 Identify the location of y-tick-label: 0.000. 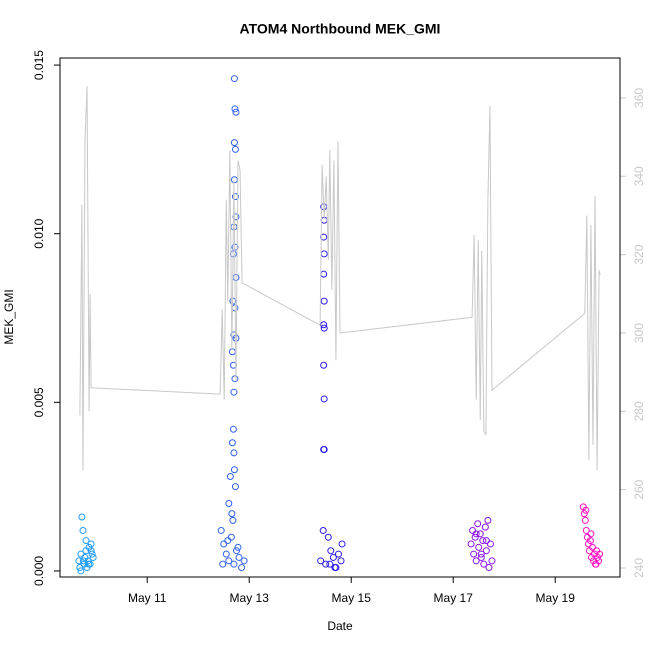
(39, 571).